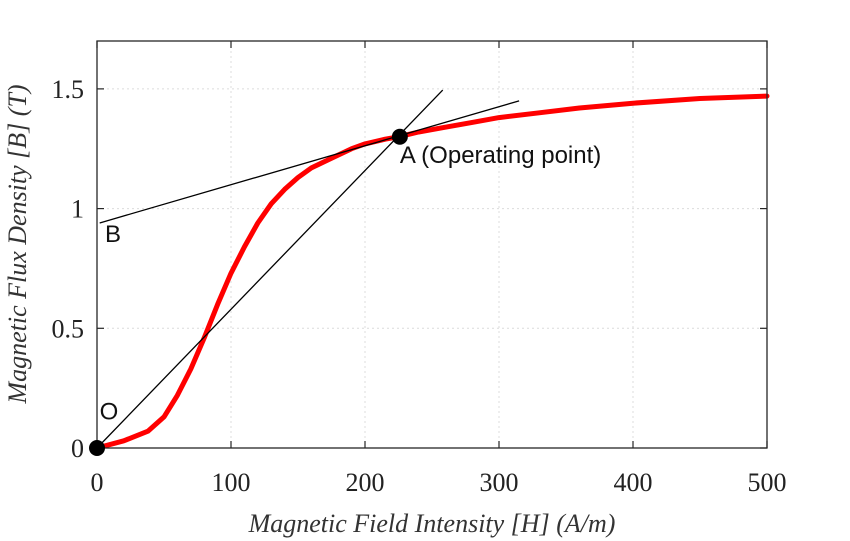 This screenshot has height=541, width=850. What do you see at coordinates (499, 482) in the screenshot?
I see `x-tick-label: 300` at bounding box center [499, 482].